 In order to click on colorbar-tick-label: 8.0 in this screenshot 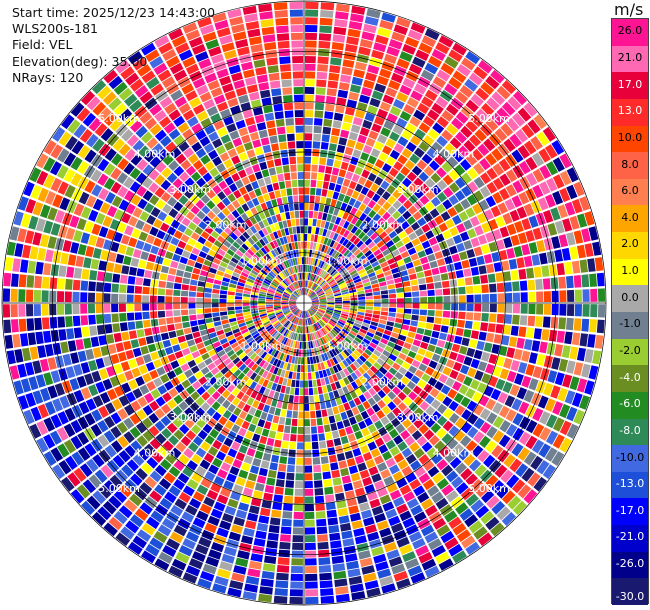, I will do `click(630, 164)`.